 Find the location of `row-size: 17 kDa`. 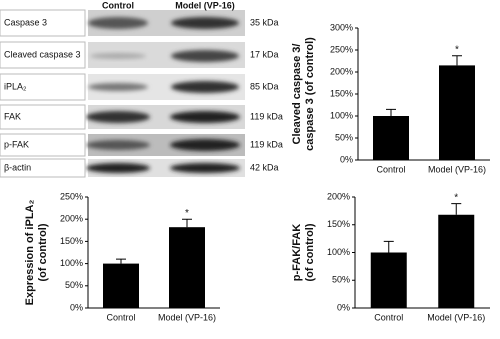

row-size: 17 kDa is located at coordinates (264, 54).